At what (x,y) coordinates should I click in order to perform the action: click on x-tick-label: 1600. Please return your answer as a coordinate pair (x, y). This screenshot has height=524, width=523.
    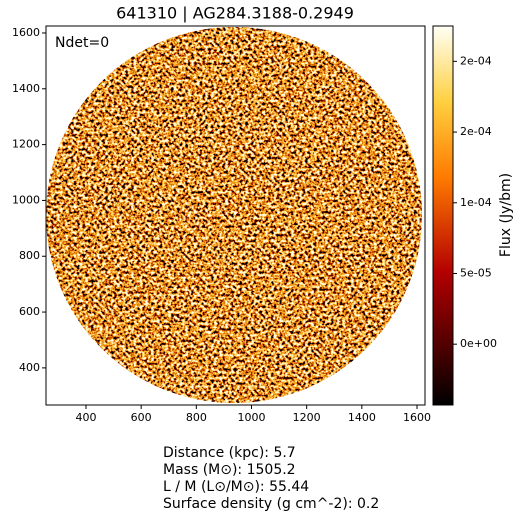
    Looking at the image, I should click on (417, 417).